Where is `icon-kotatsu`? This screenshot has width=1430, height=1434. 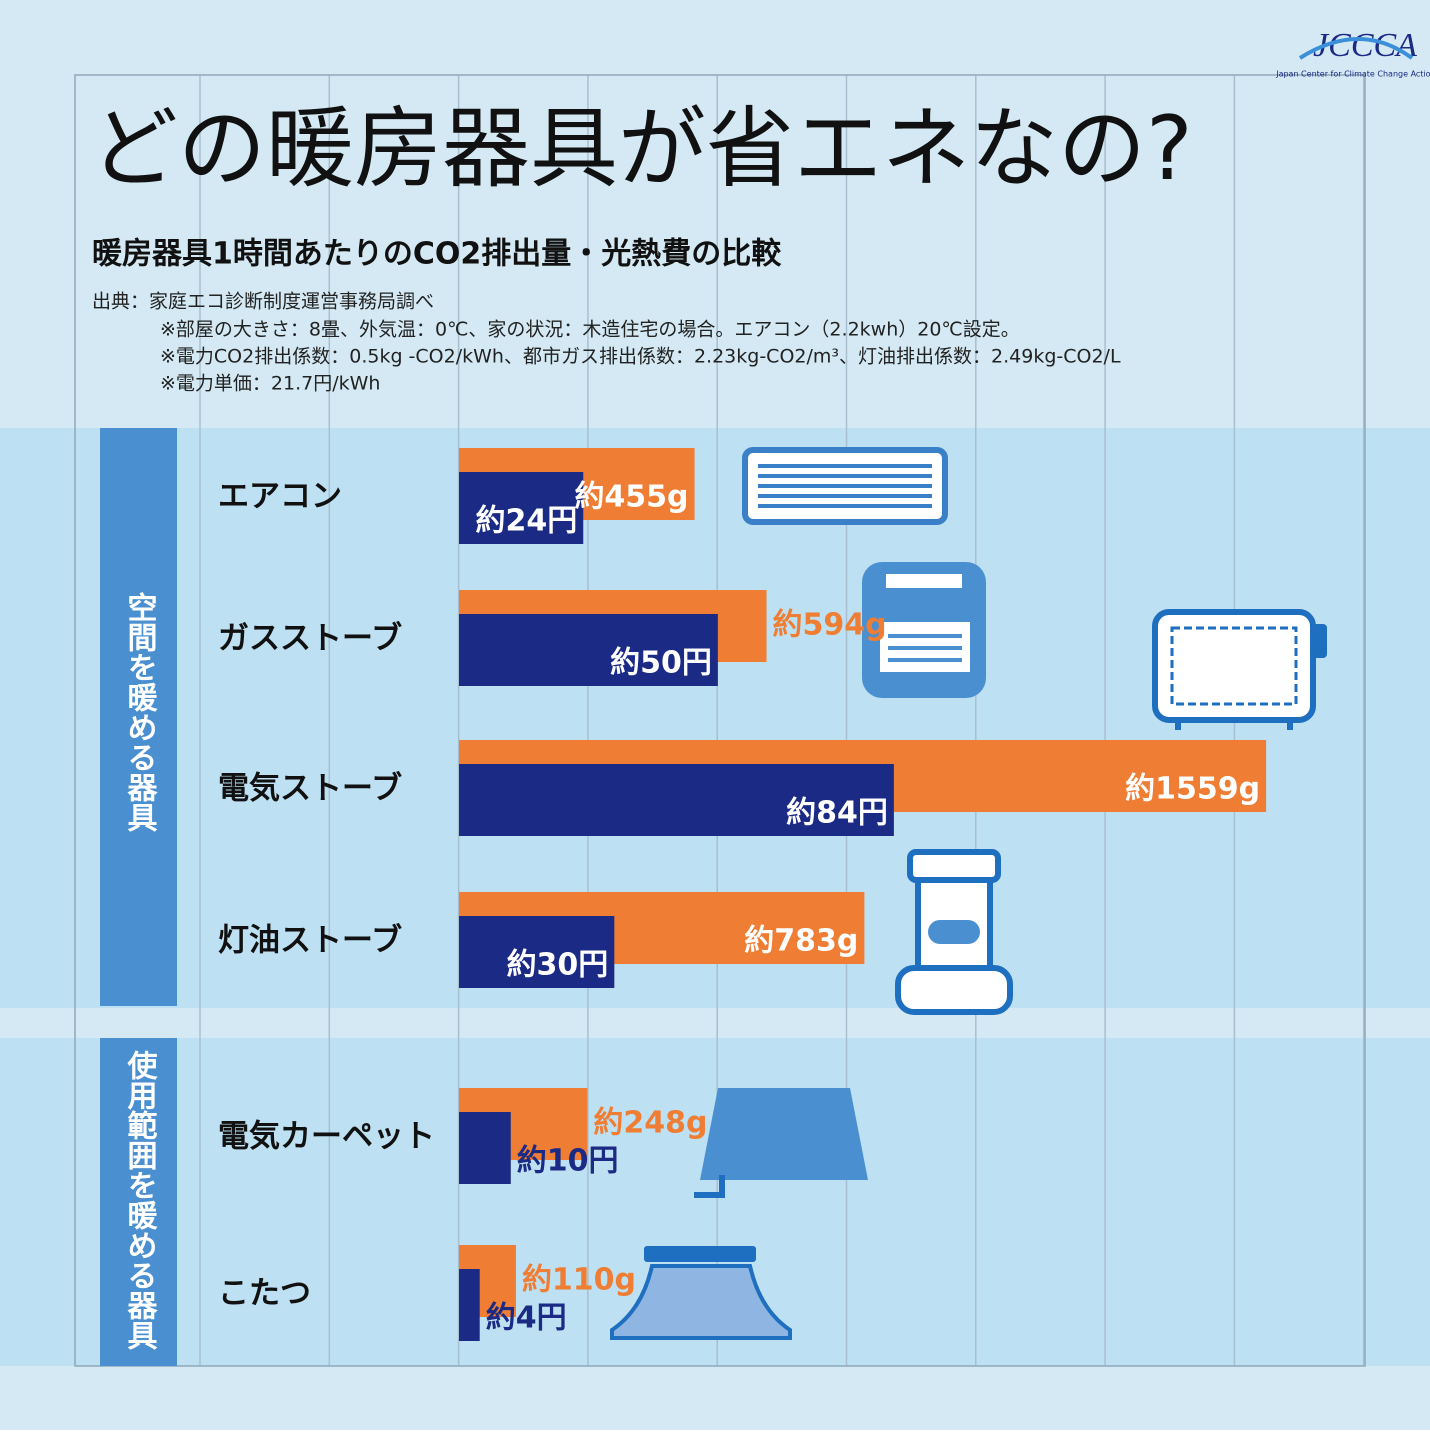 icon-kotatsu is located at coordinates (701, 1293).